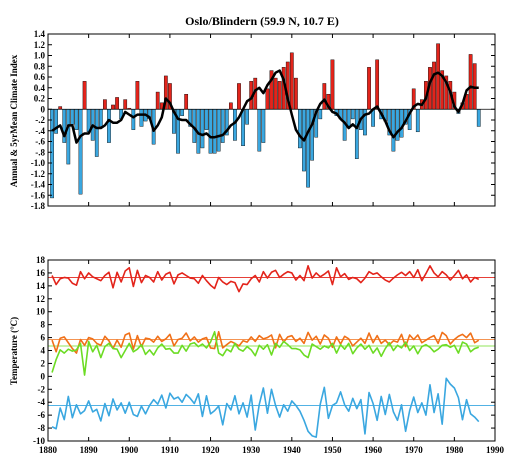  Describe the element at coordinates (42, 415) in the screenshot. I see `y-tick-label: -6` at that location.